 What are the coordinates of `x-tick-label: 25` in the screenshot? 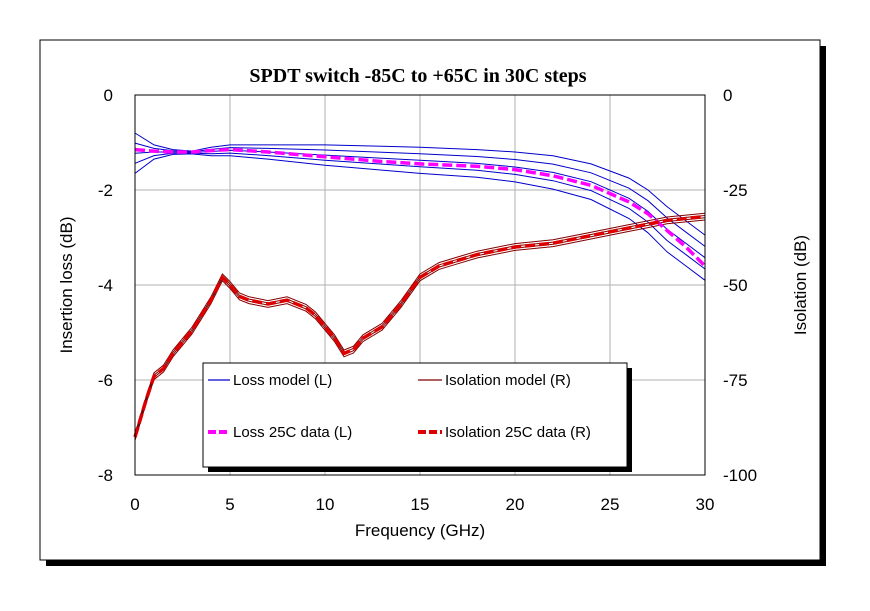 It's located at (610, 504).